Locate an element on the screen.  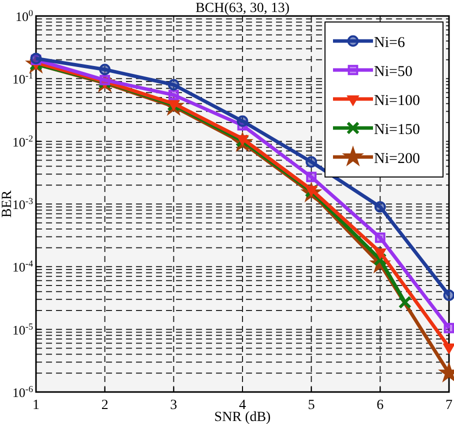
y-axis-title: BER is located at coordinates (7, 204).